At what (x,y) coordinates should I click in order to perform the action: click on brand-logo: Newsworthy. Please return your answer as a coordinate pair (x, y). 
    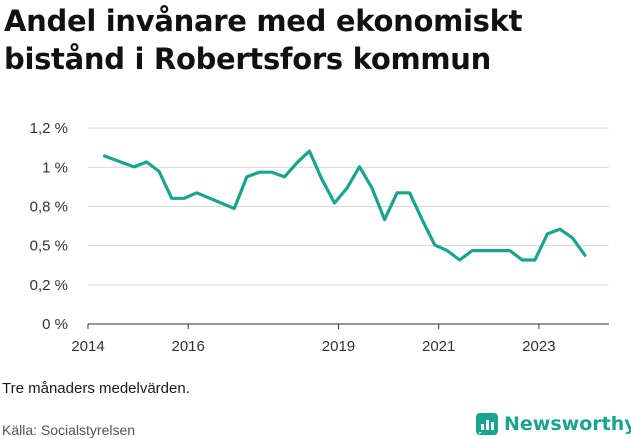
    Looking at the image, I should click on (553, 424).